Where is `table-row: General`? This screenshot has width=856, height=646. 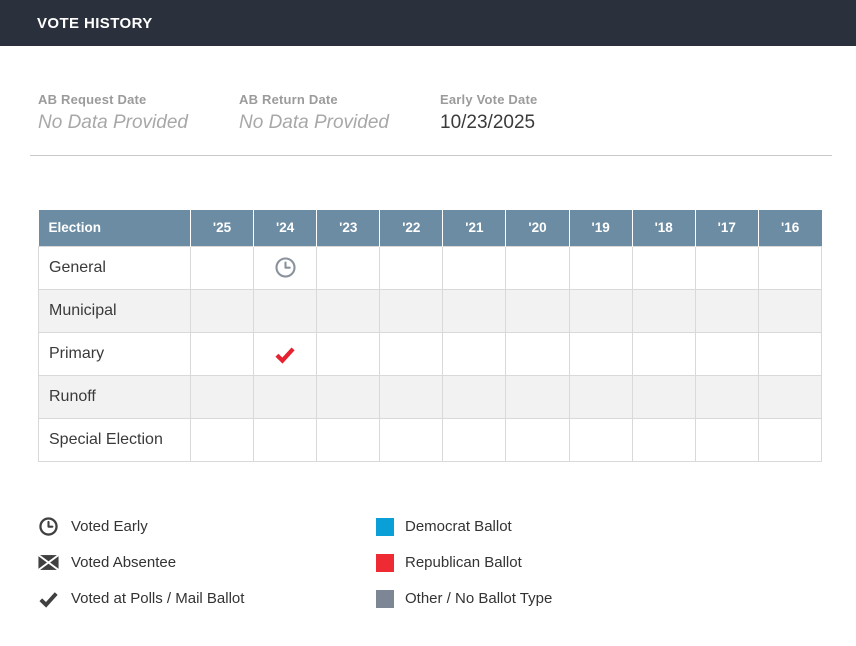
table-row: General is located at coordinates (430, 267).